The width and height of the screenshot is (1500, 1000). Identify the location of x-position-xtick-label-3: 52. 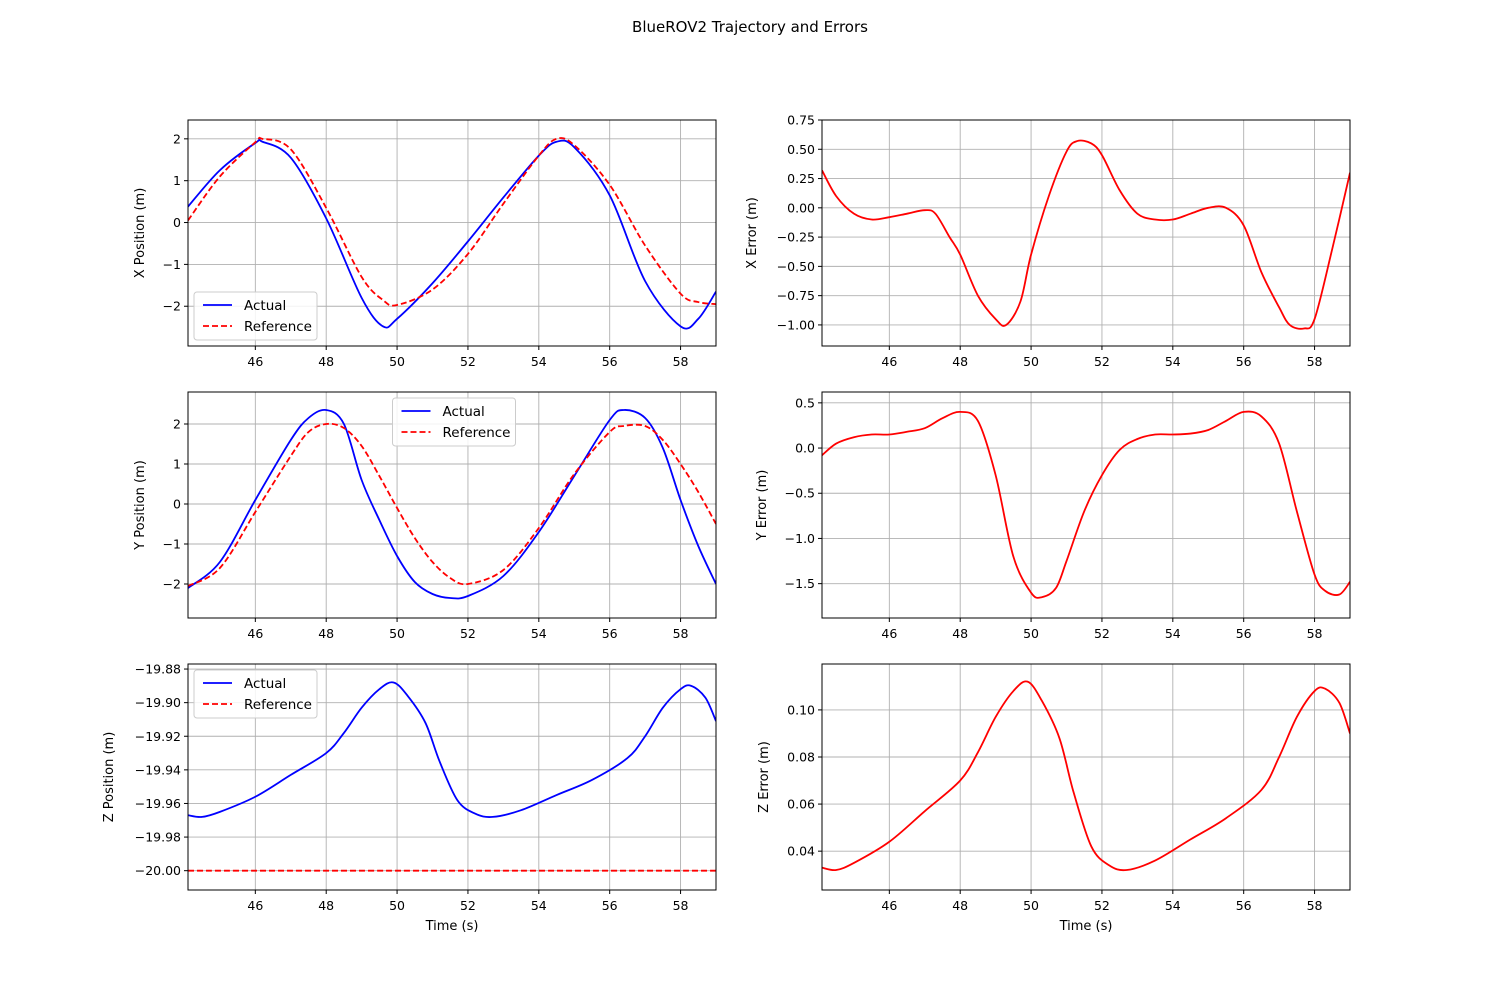
(468, 361).